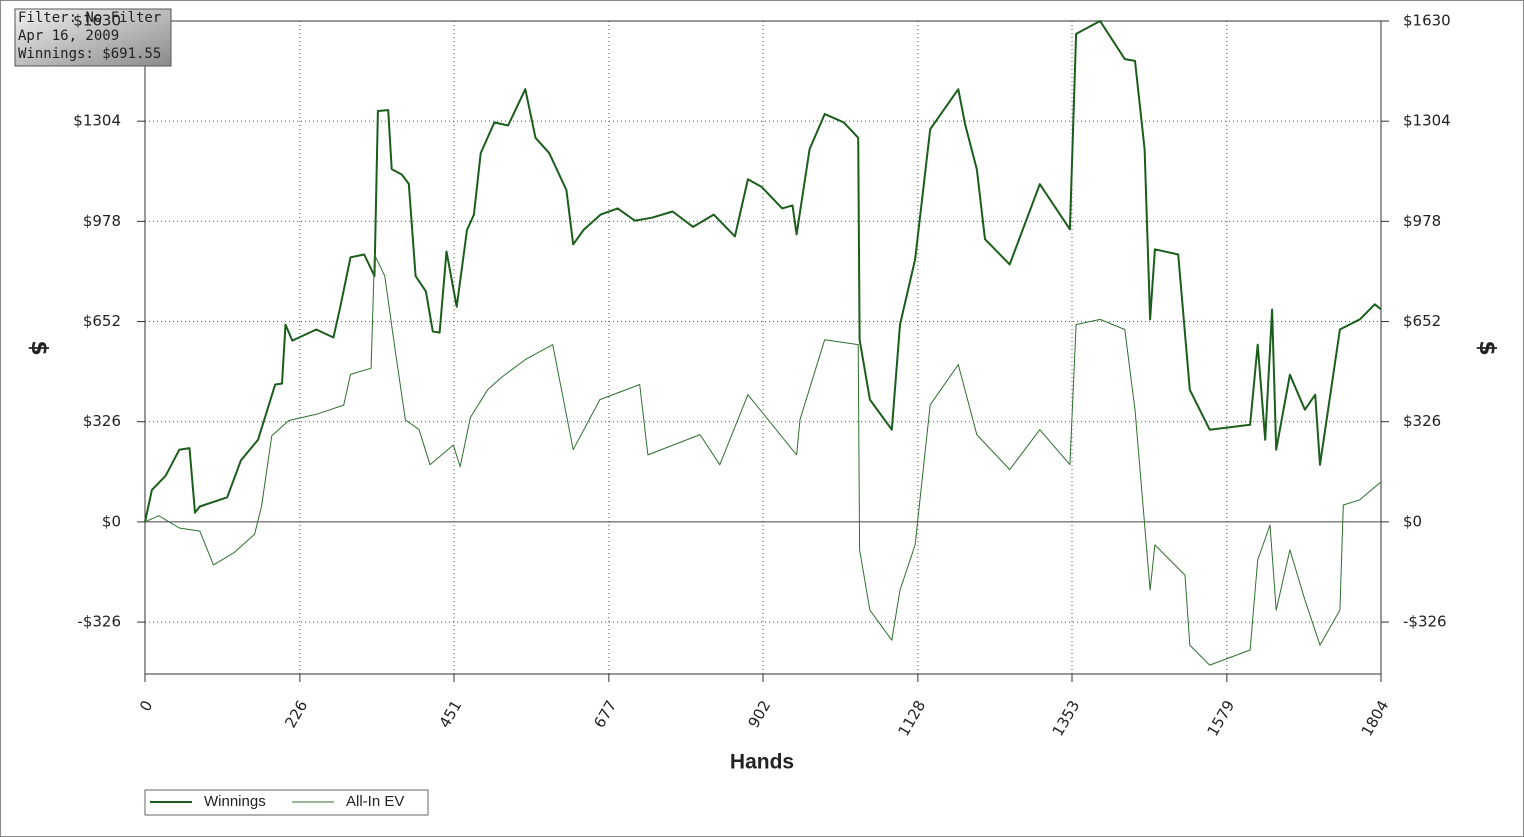 This screenshot has width=1524, height=837. I want to click on y-tick-label: -$326, so click(99, 622).